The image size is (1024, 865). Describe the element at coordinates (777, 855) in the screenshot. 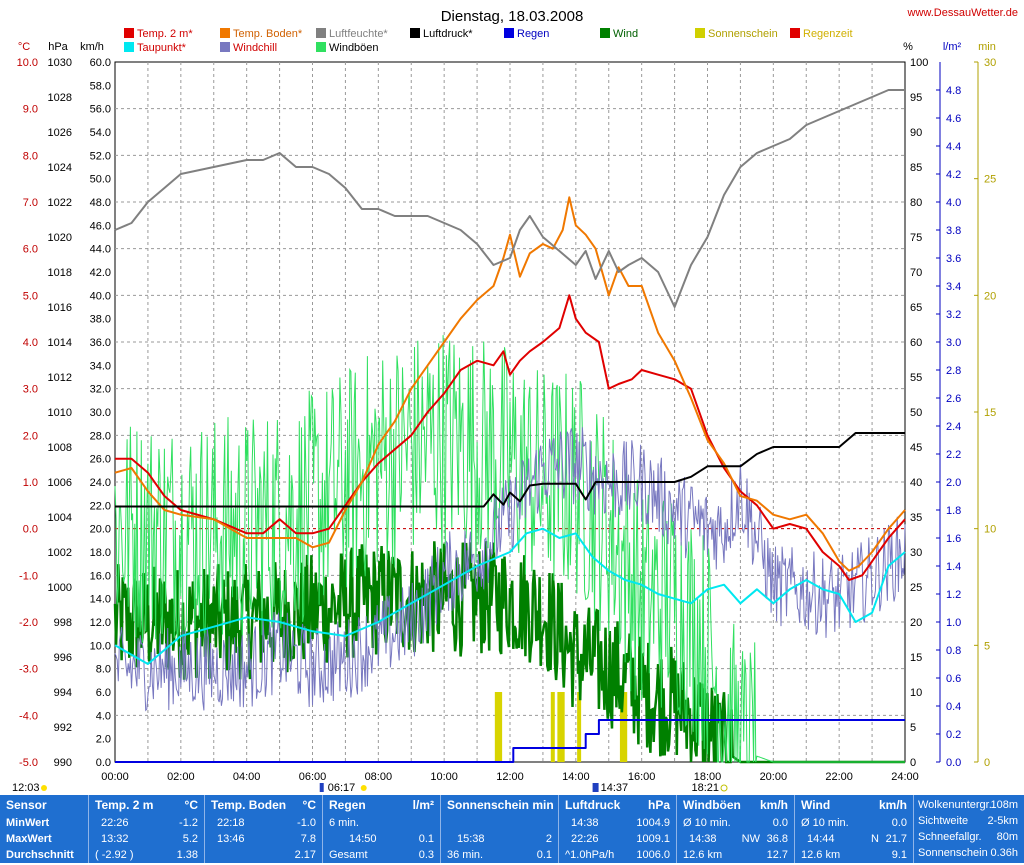

I see `windboeen-mean: 12.7` at that location.